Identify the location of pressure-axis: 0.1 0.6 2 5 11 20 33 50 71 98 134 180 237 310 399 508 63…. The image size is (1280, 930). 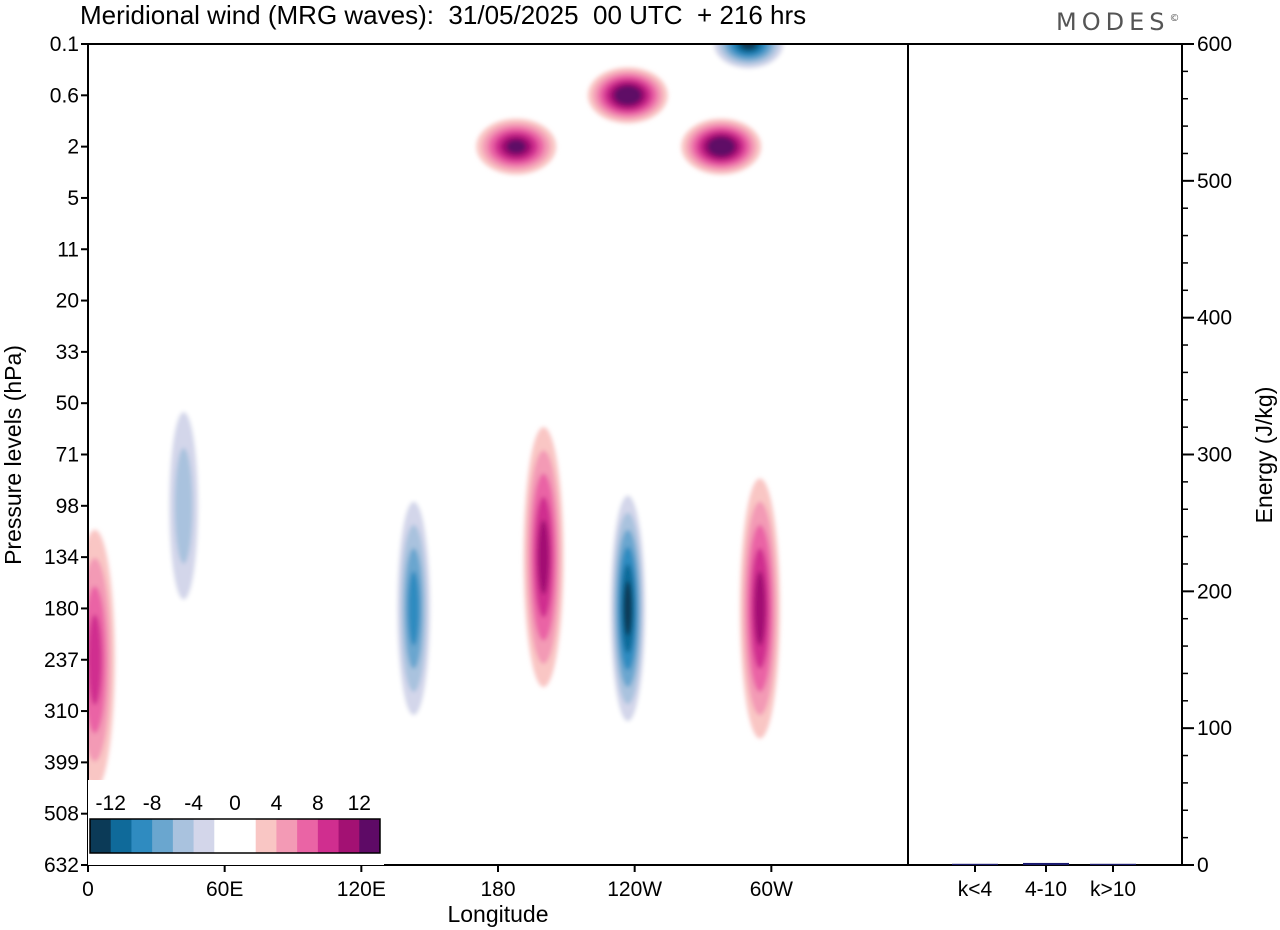
(66, 455).